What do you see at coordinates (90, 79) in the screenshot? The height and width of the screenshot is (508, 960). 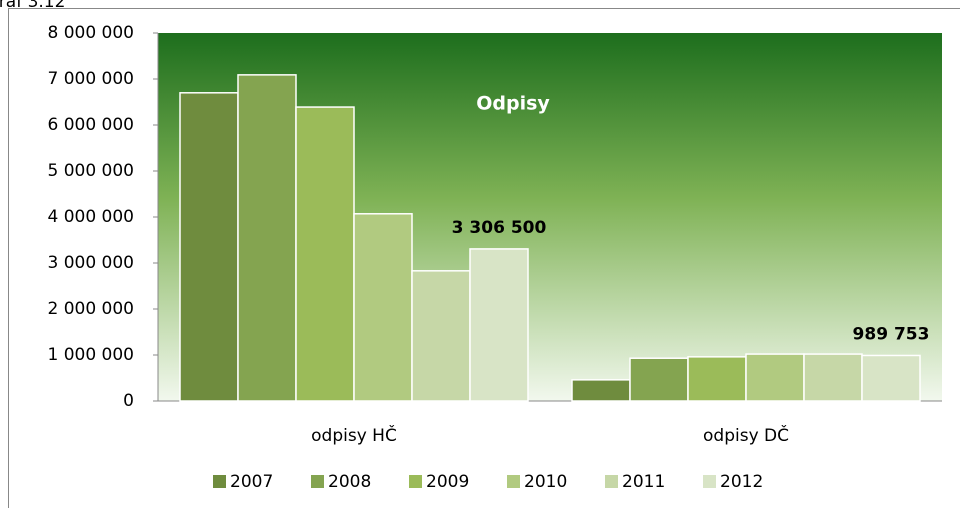 I see `y-tick-label: 7 000 000` at bounding box center [90, 79].